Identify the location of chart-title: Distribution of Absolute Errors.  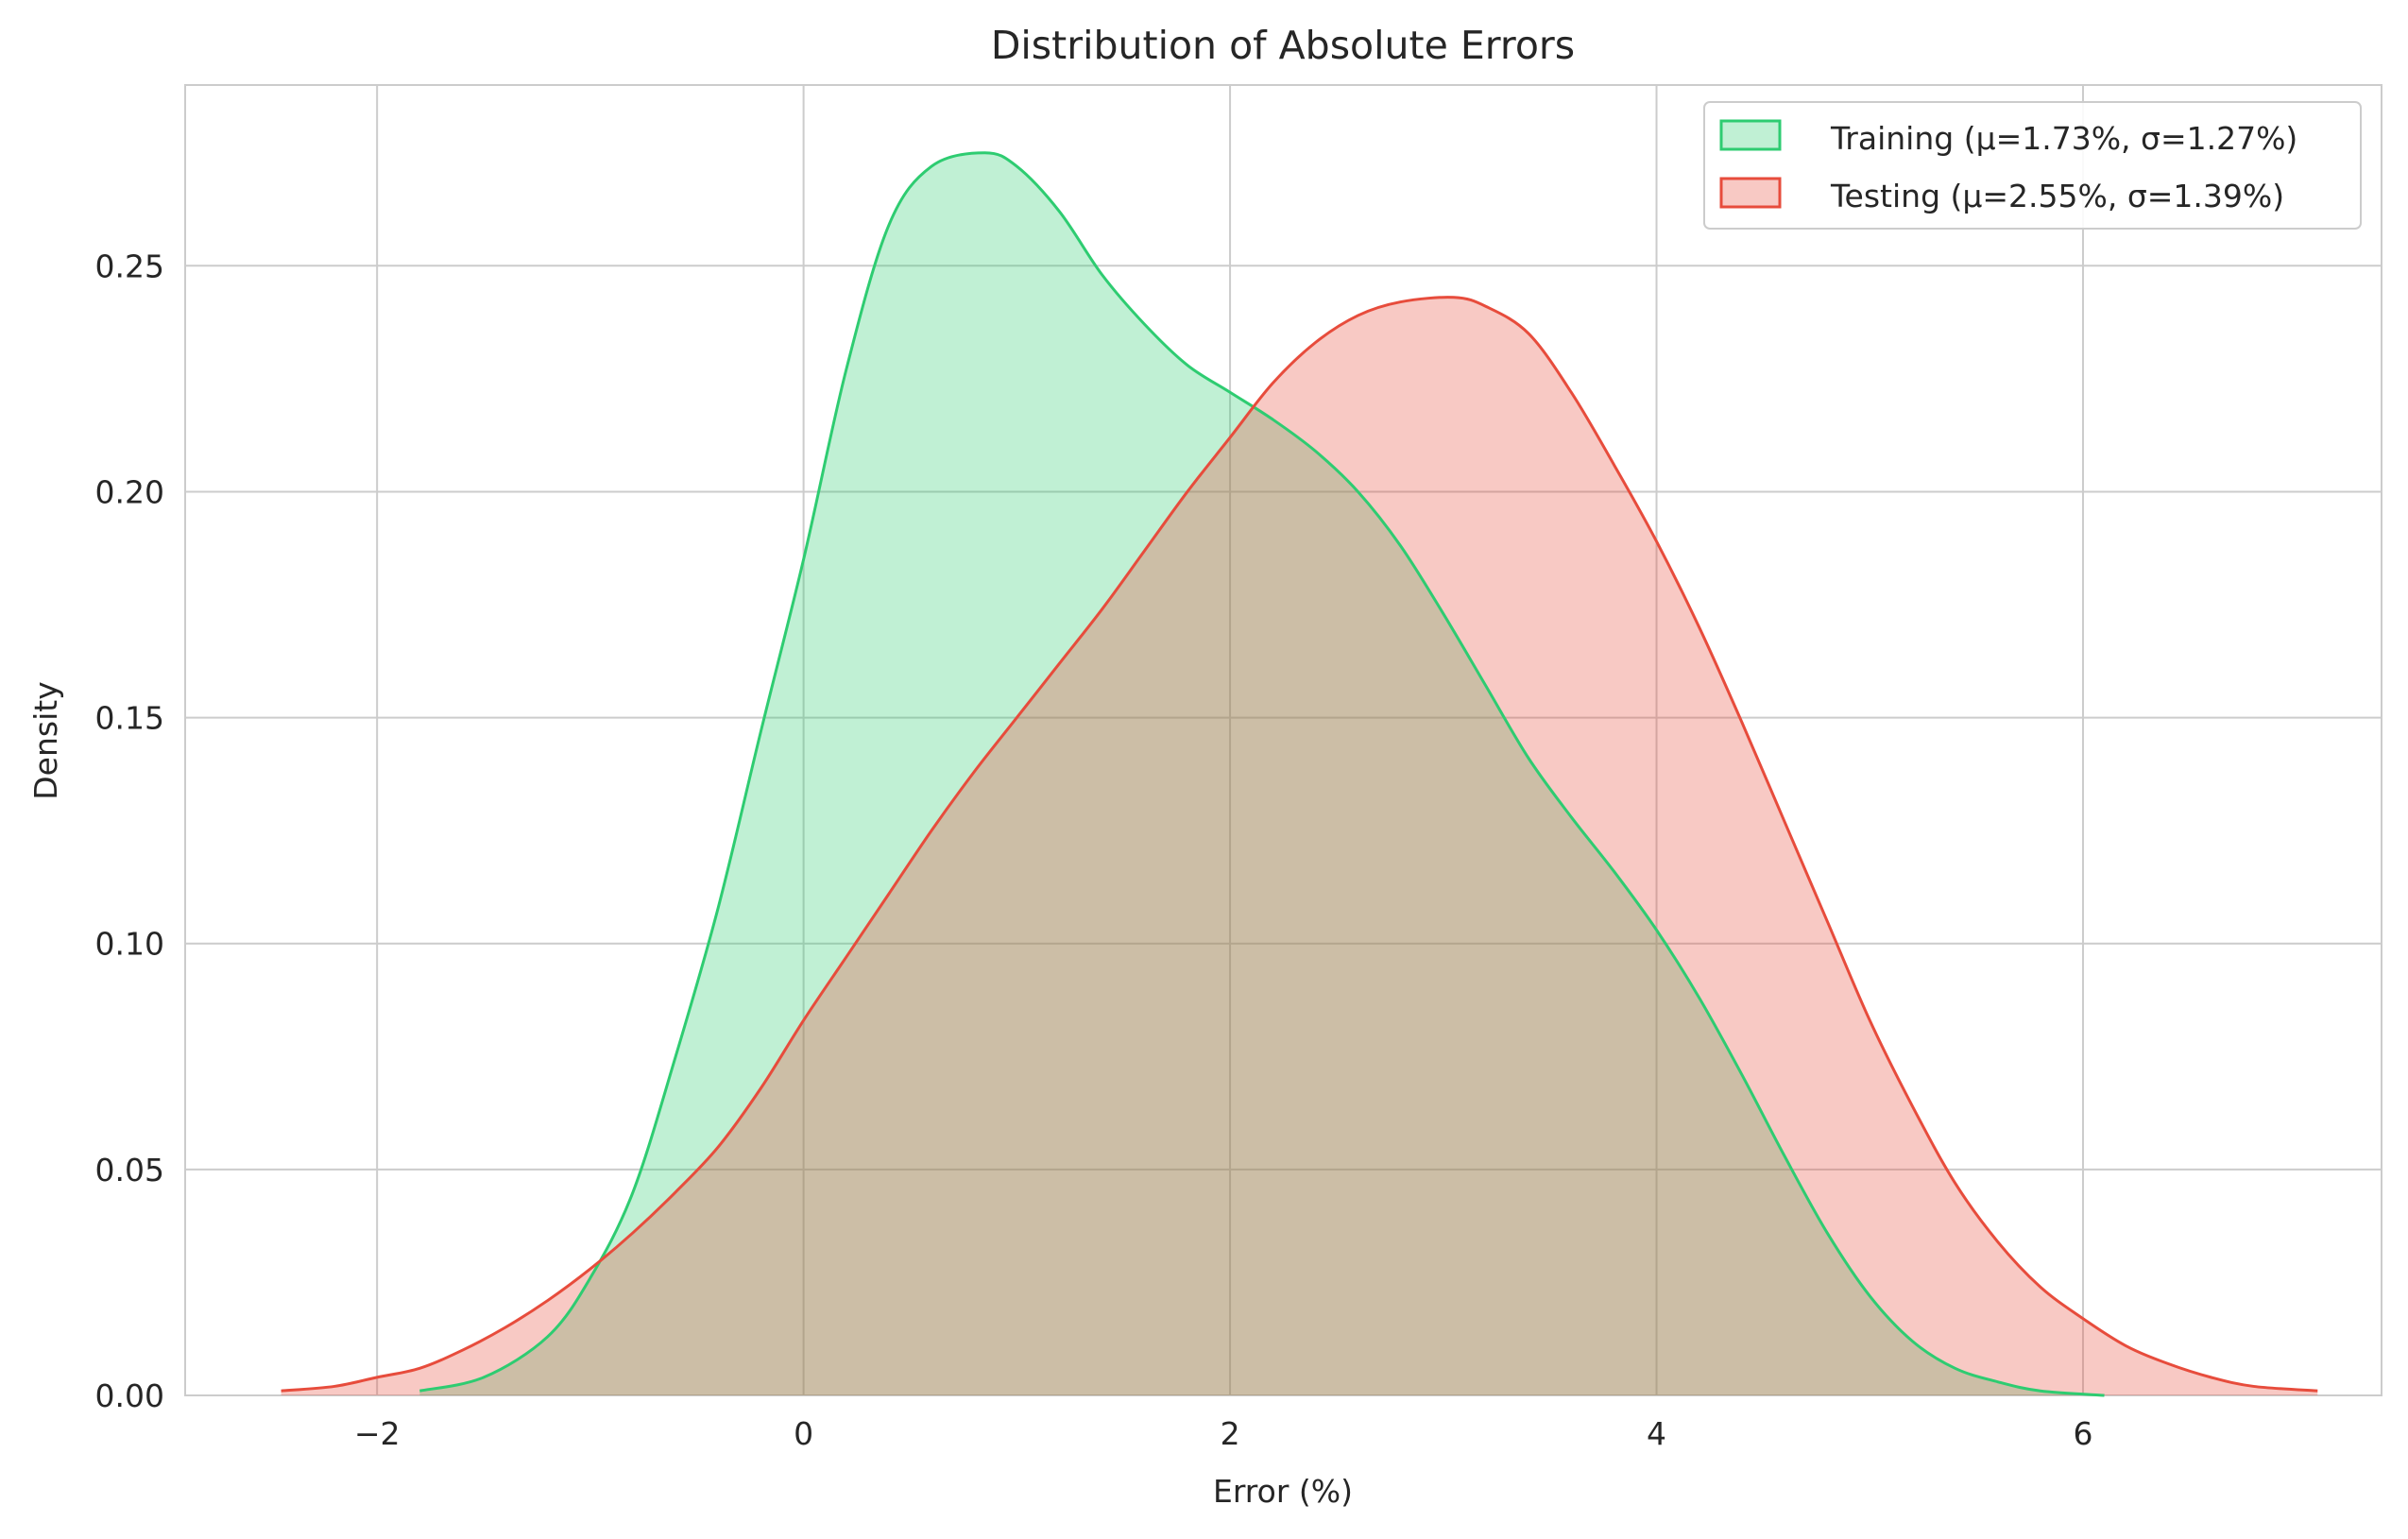
(1283, 46).